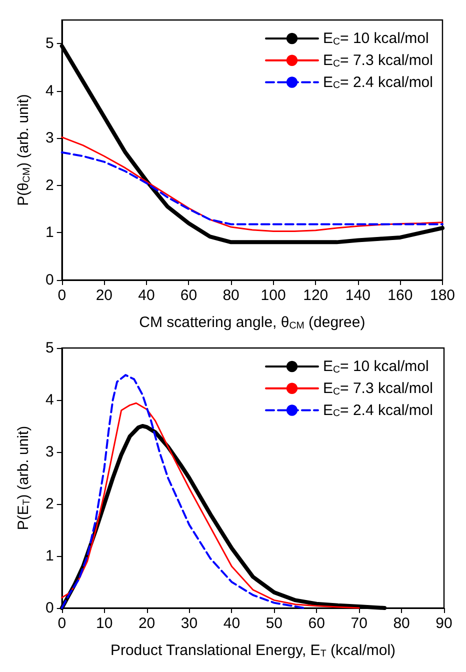  Describe the element at coordinates (189, 623) in the screenshot. I see `x-tick-label: 30` at that location.